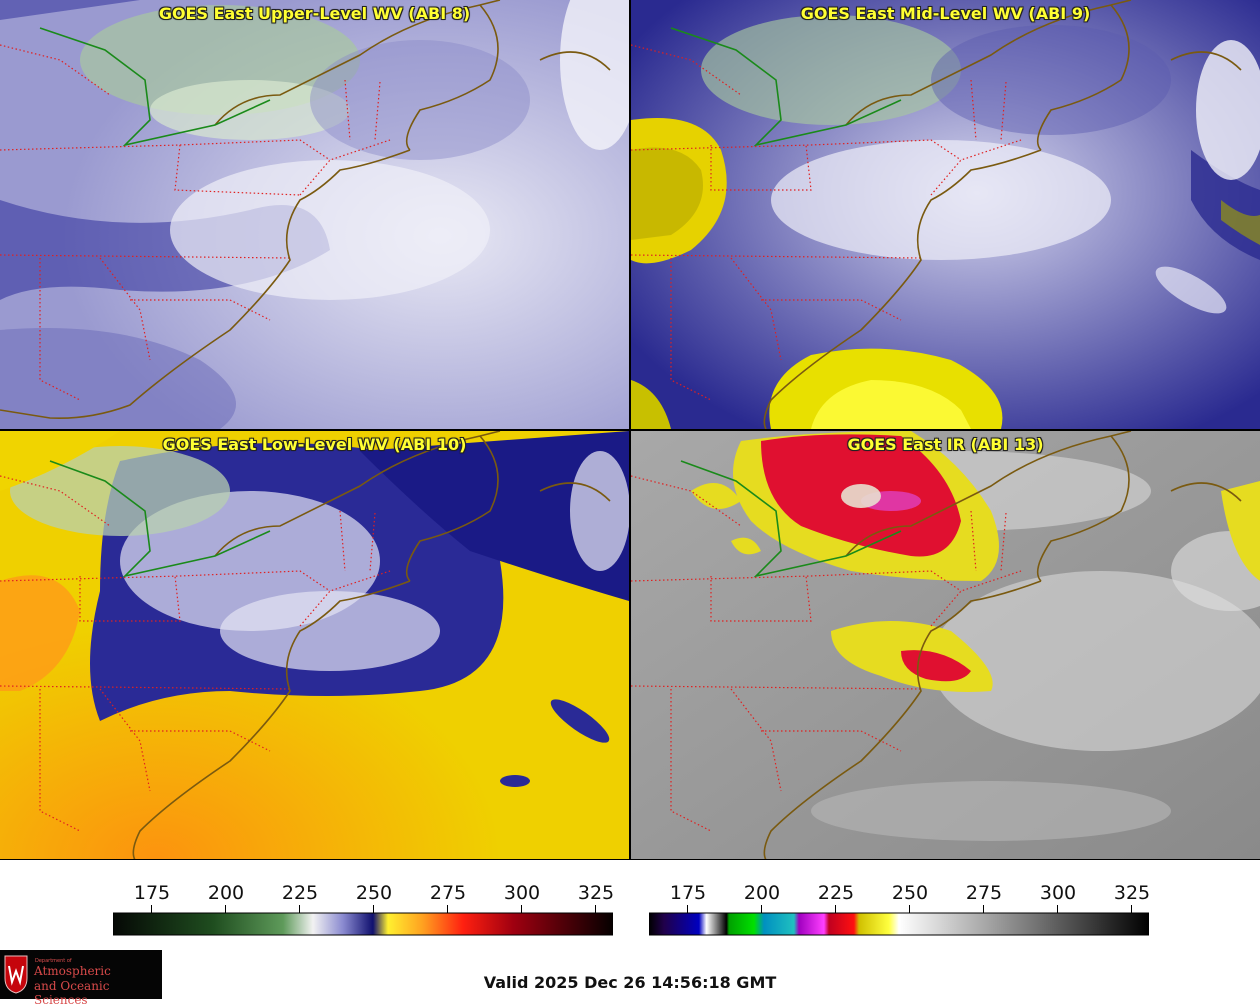 This screenshot has width=1260, height=1007. What do you see at coordinates (226, 893) in the screenshot?
I see `wv-tick-label: 200` at bounding box center [226, 893].